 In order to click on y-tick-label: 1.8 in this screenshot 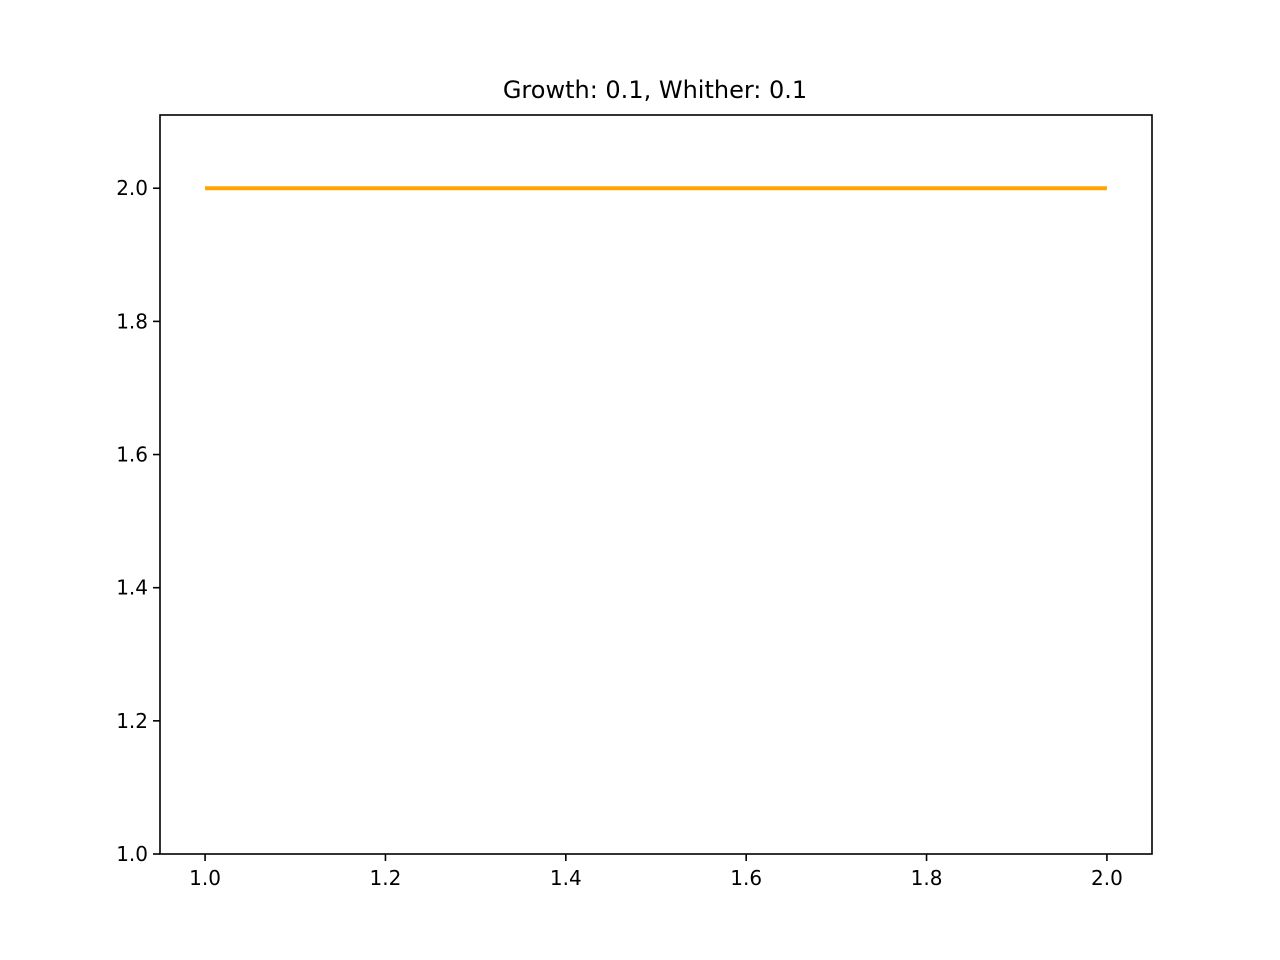, I will do `click(132, 321)`.